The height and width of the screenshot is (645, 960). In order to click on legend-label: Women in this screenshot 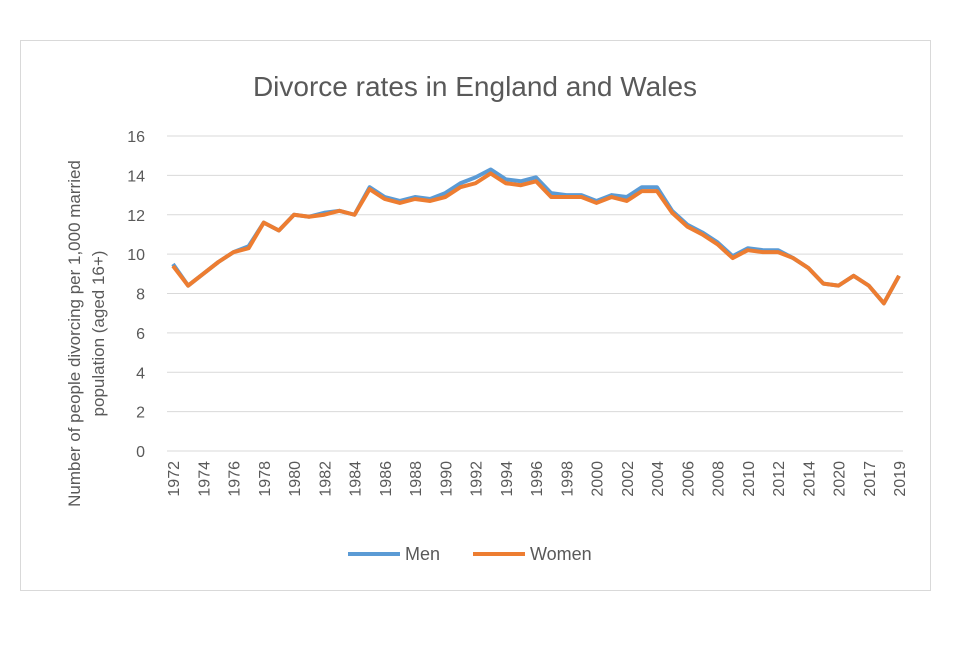, I will do `click(561, 554)`.